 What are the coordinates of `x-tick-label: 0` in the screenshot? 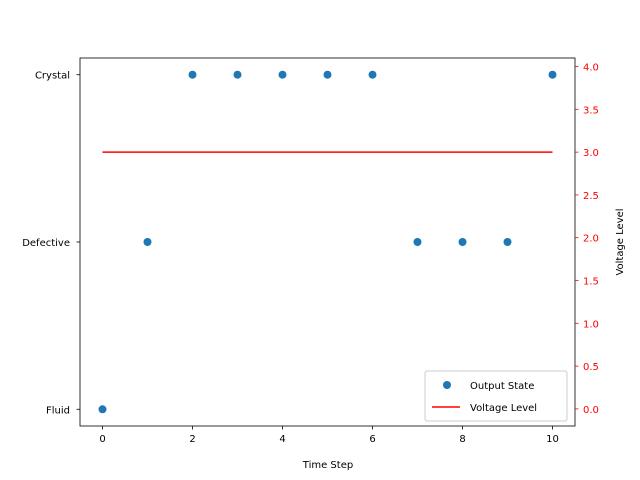 It's located at (102, 439).